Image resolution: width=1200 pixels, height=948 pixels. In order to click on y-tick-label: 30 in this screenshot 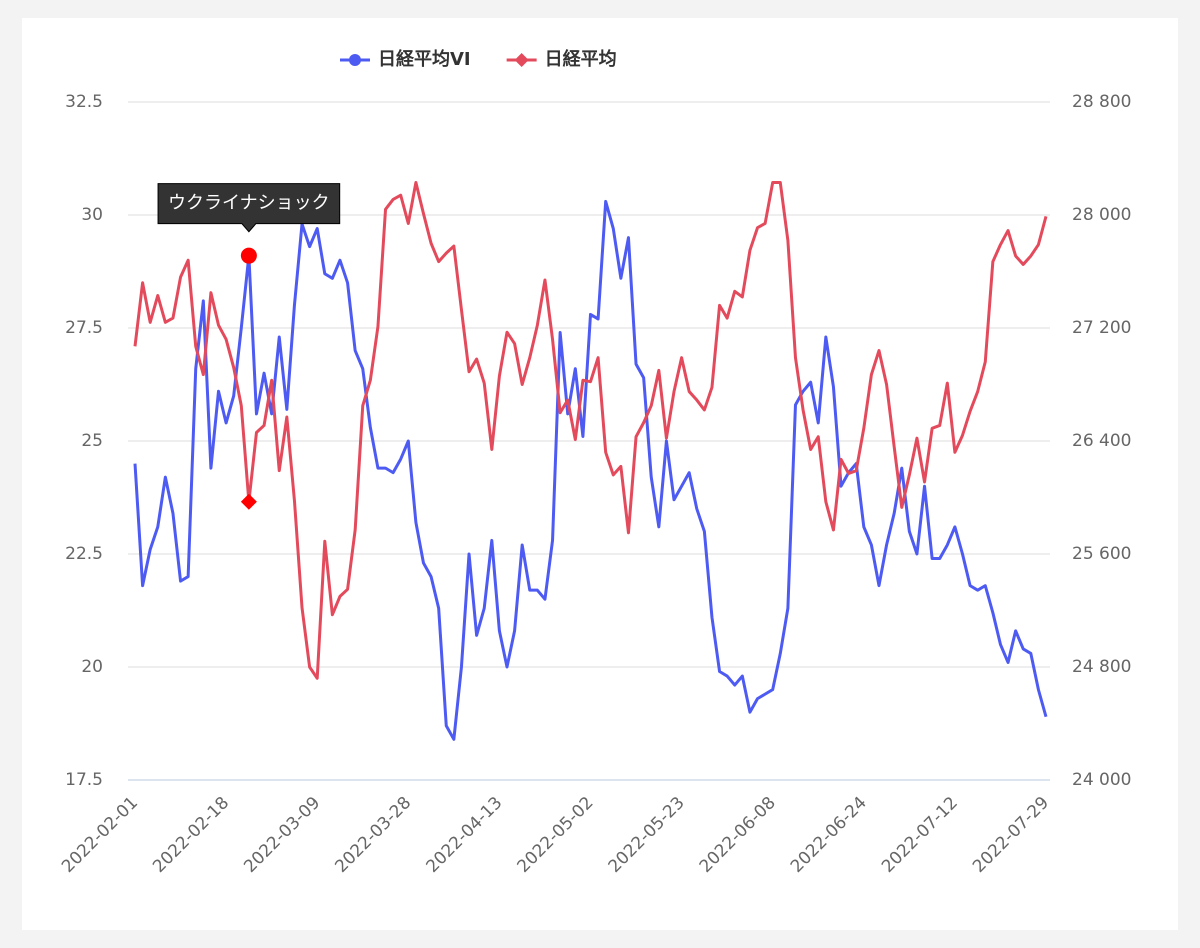, I will do `click(92, 215)`.